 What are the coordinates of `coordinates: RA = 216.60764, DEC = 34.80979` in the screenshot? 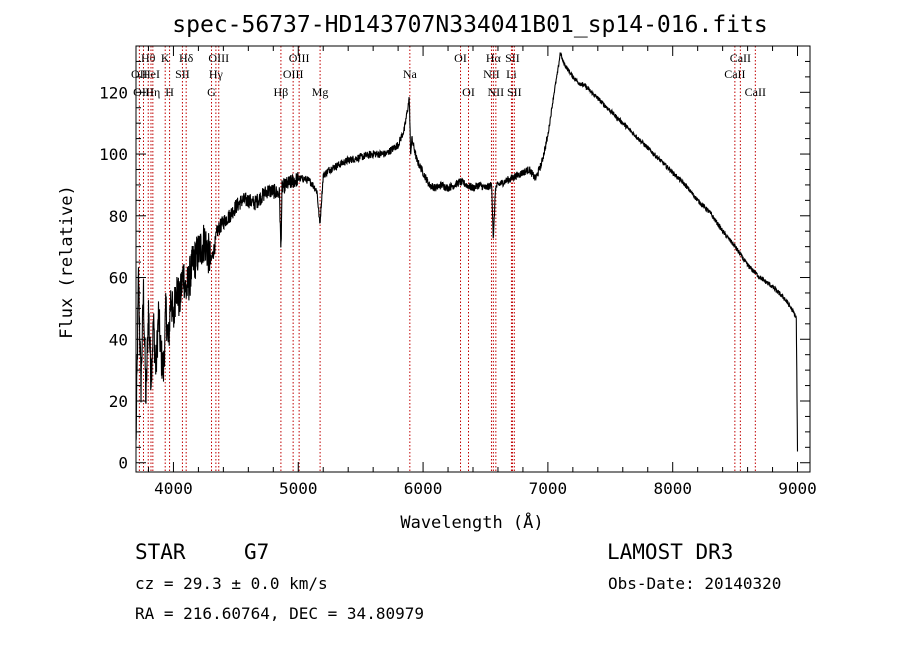 It's located at (279, 613).